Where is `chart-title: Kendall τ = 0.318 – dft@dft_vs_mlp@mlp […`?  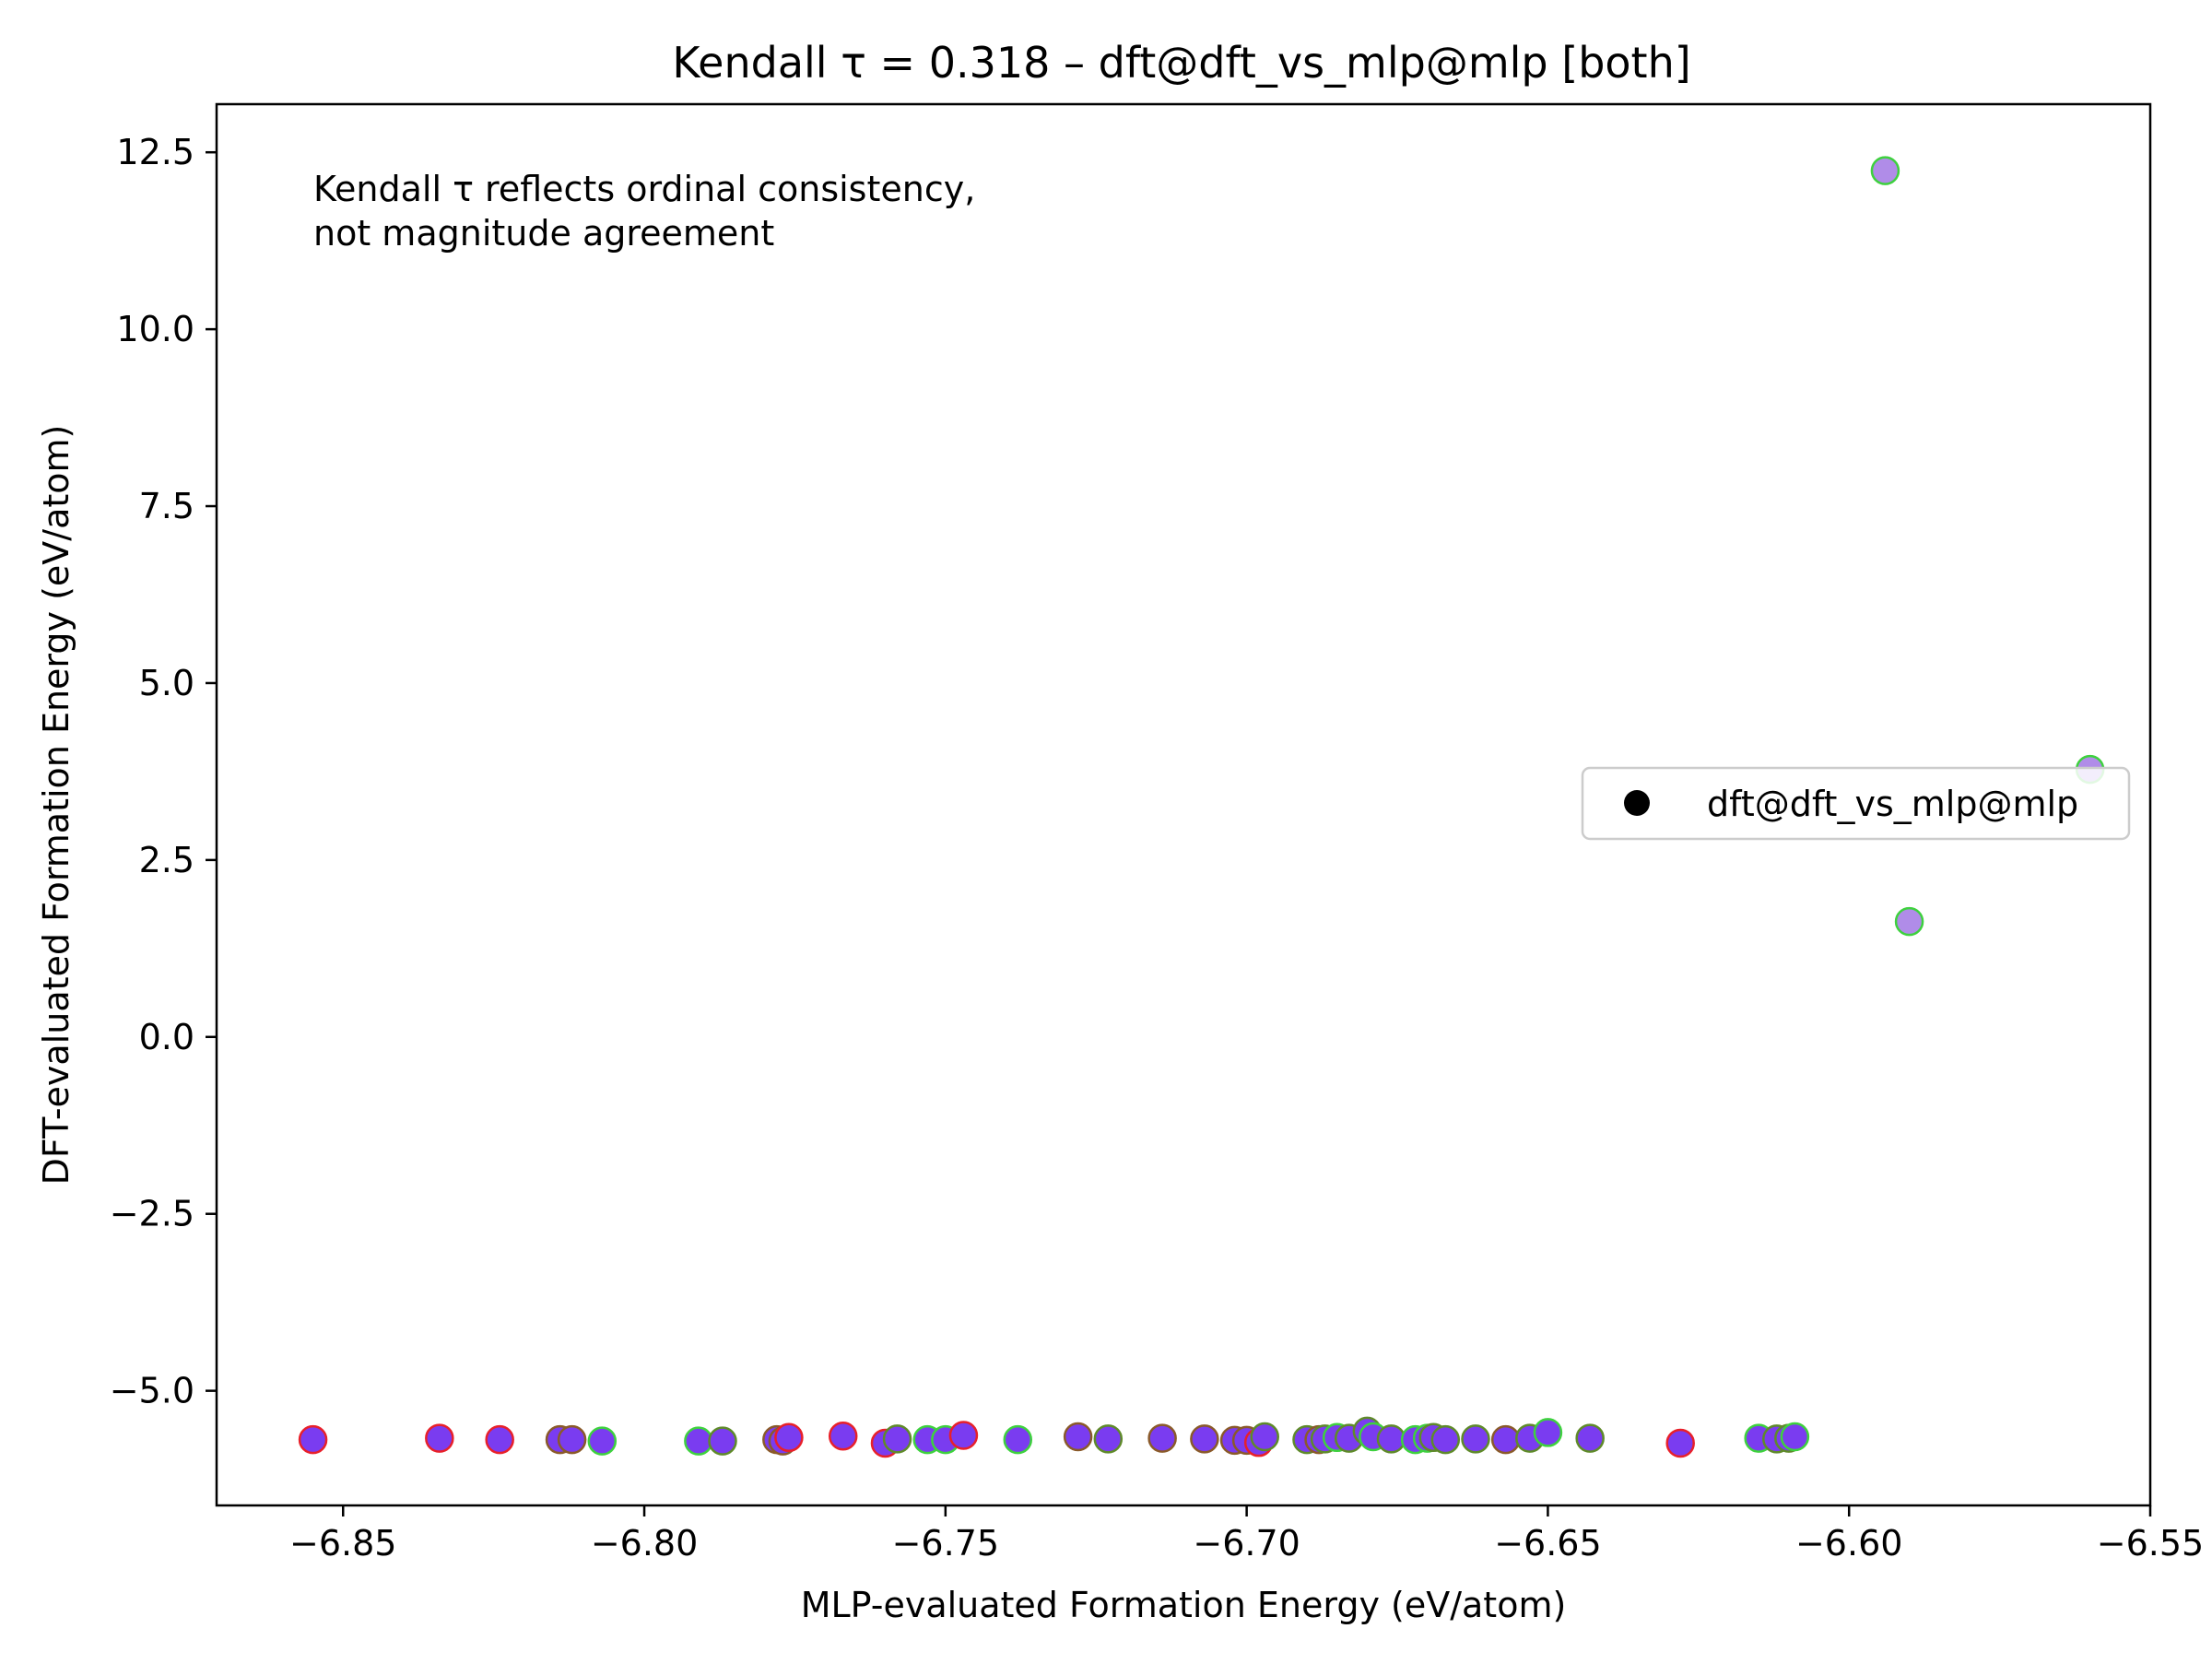
chart-title: Kendall τ = 0.318 – dft@dft_vs_mlp@mlp [… is located at coordinates (1181, 63).